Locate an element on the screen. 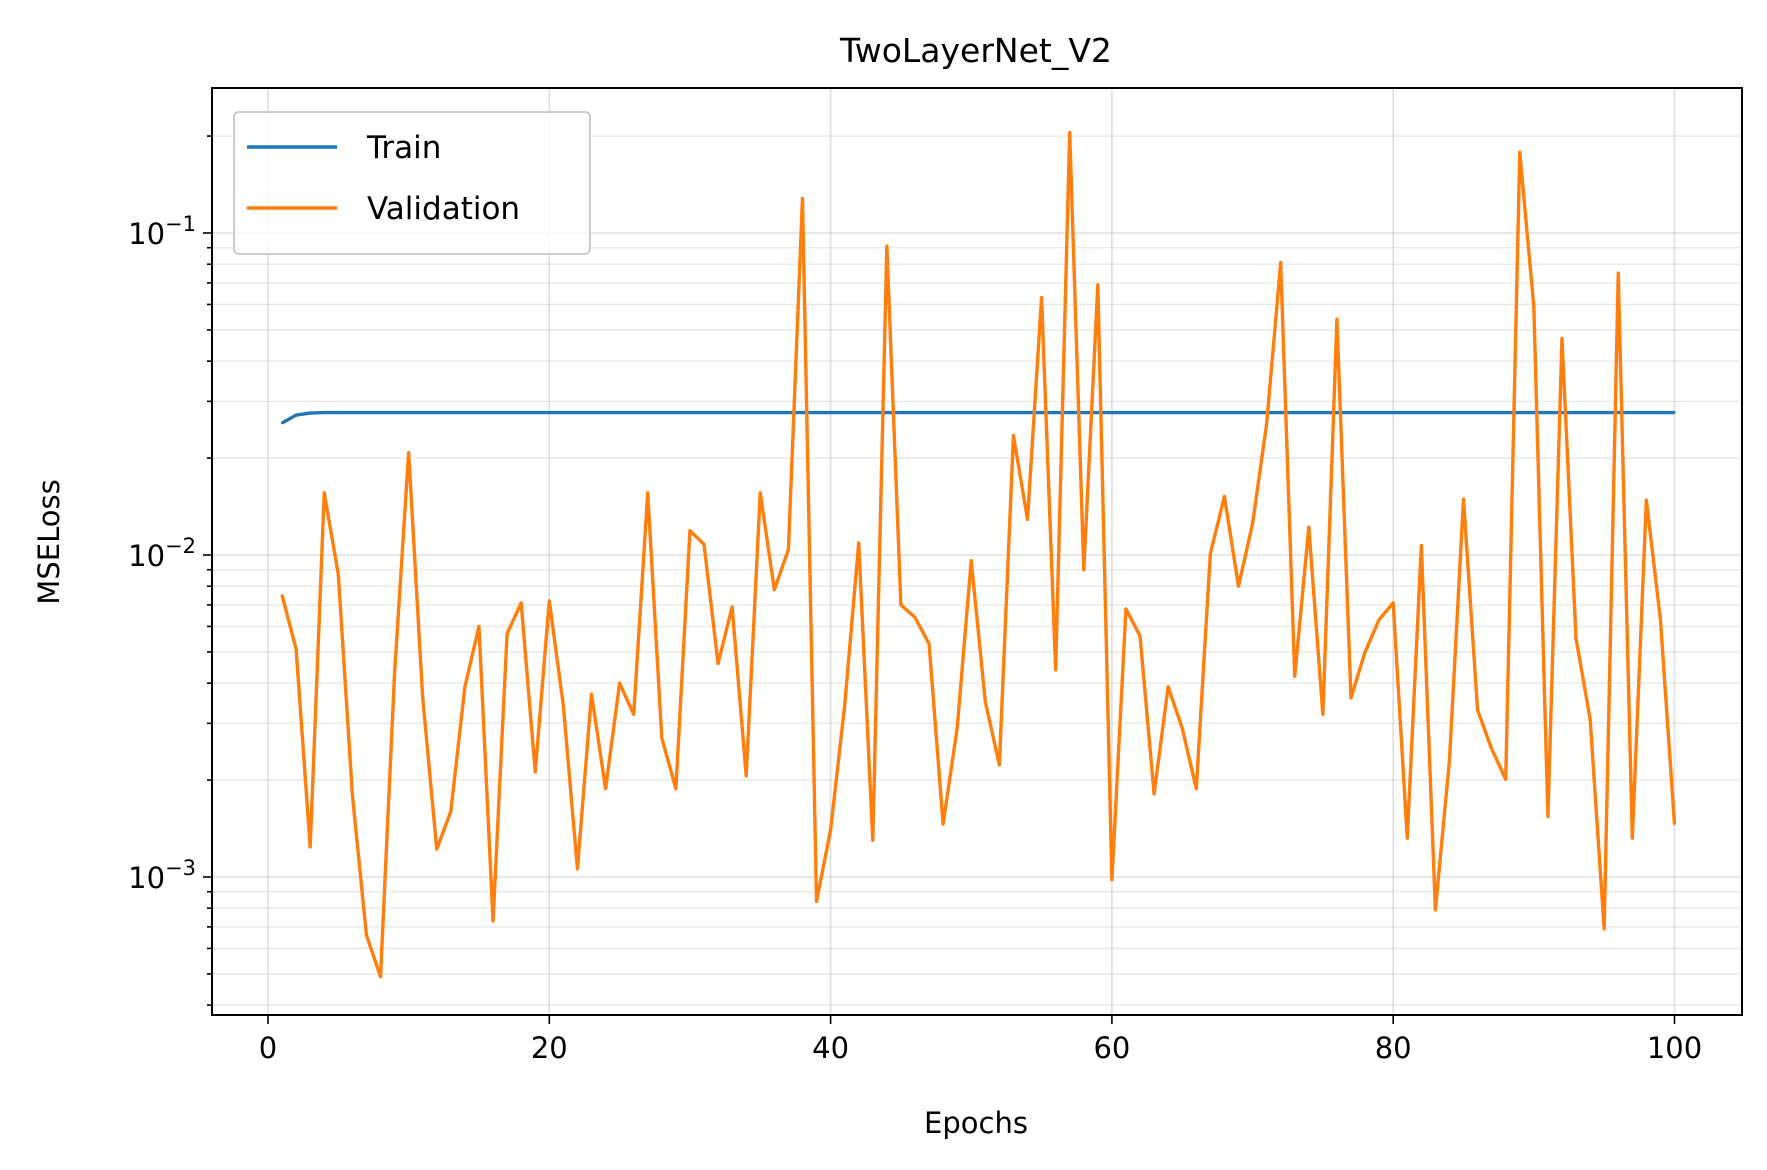 The image size is (1767, 1170). y-tick-label: 10−1 is located at coordinates (162, 231).